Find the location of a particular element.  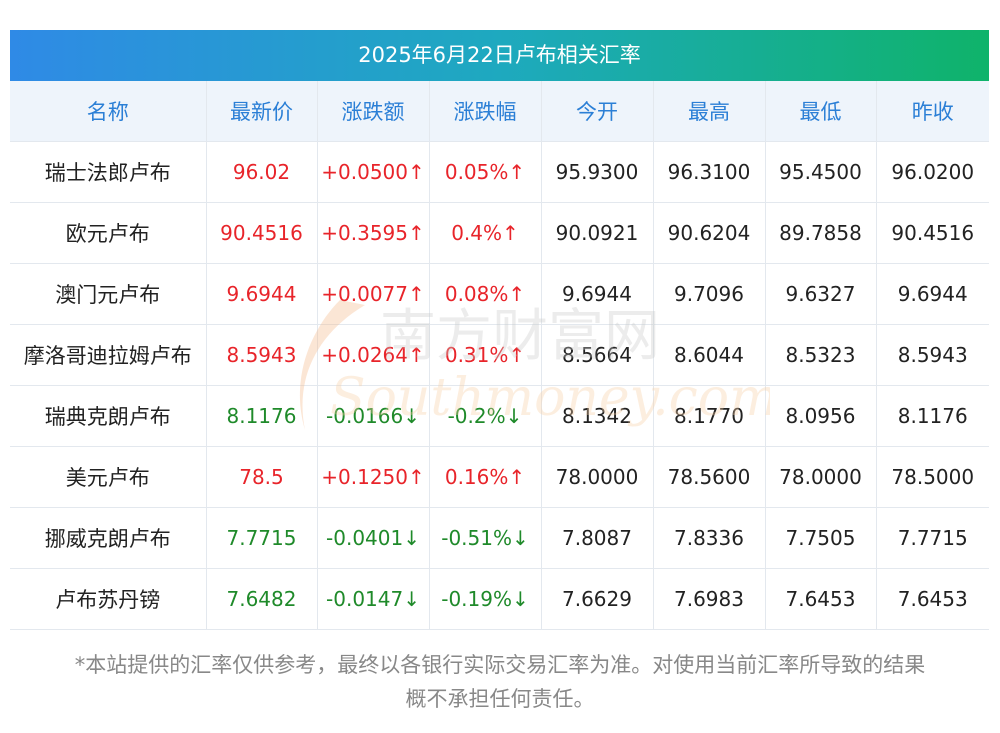

cell-change: -0.0147↓ is located at coordinates (373, 599).